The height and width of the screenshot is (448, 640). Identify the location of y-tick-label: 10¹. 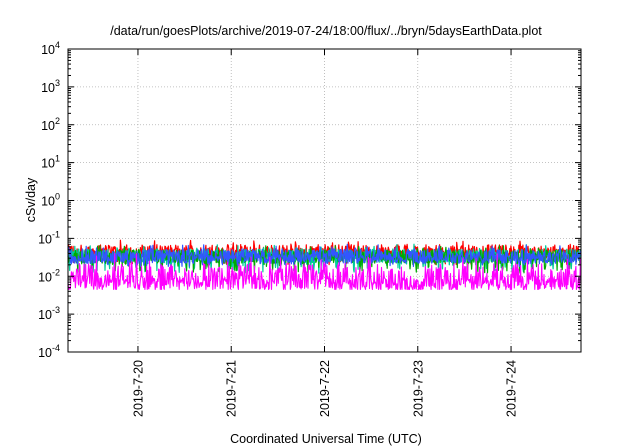
(50, 162).